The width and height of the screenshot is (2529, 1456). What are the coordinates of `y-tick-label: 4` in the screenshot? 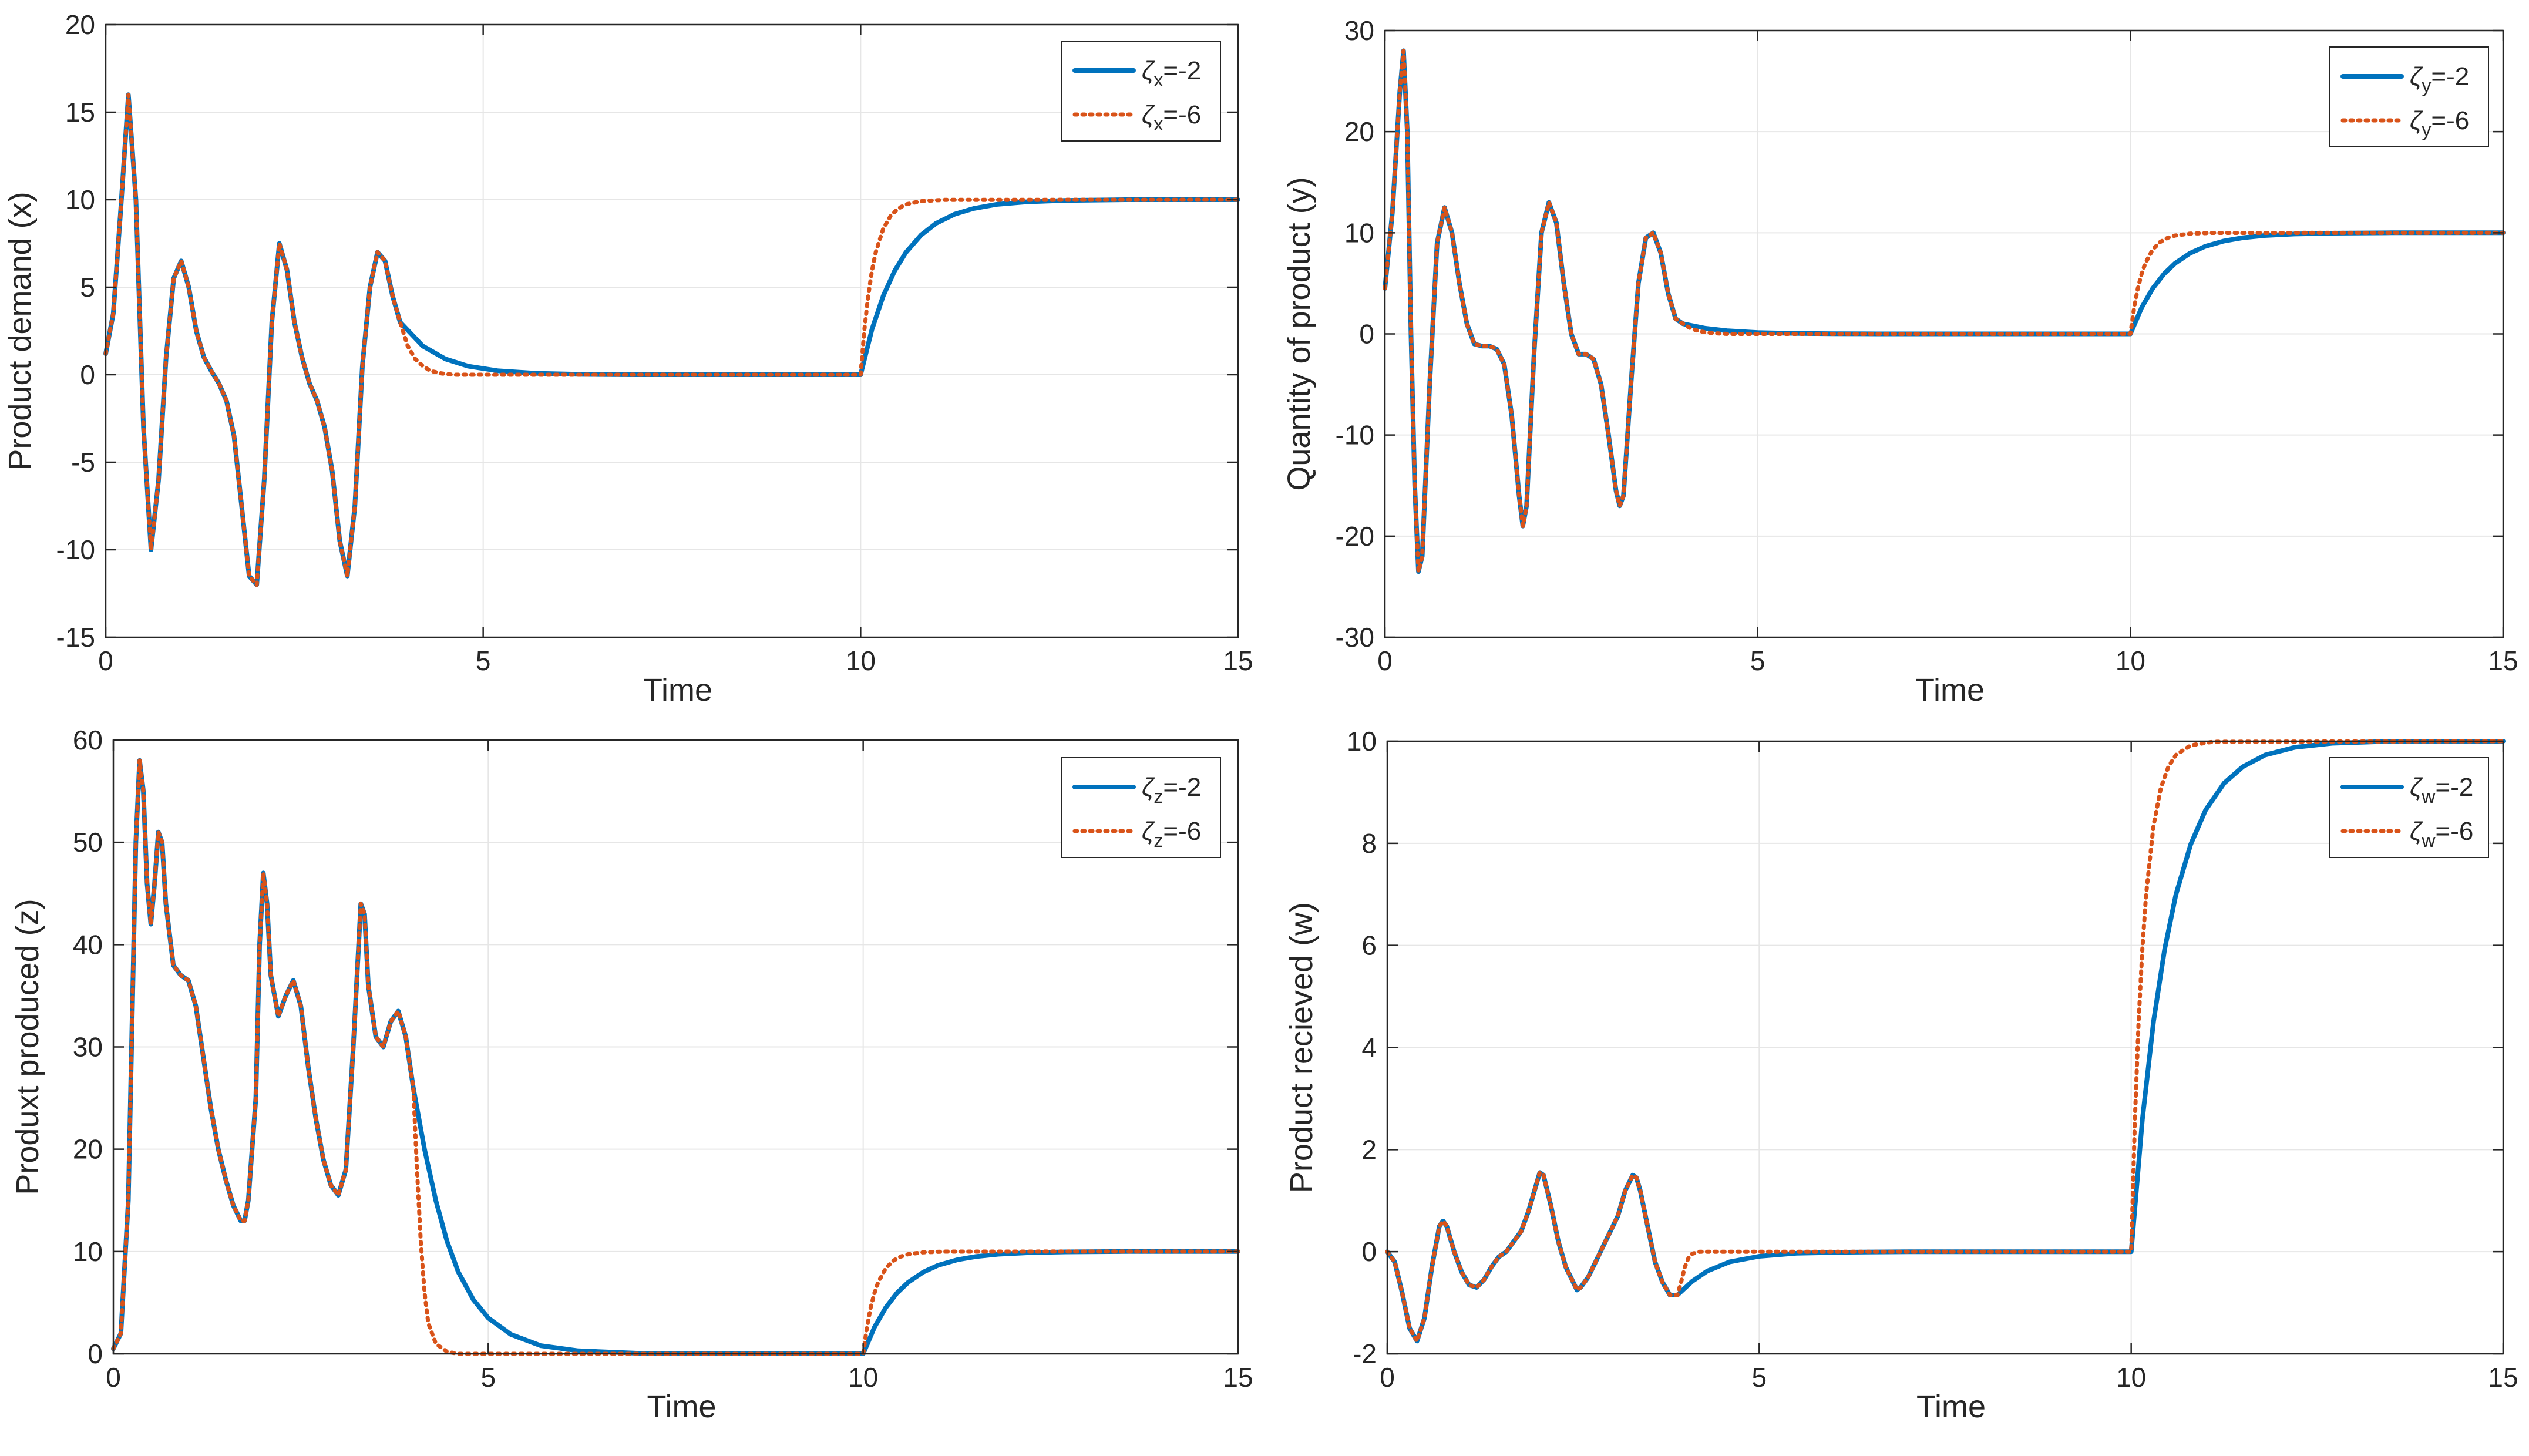 It's located at (1369, 1048).